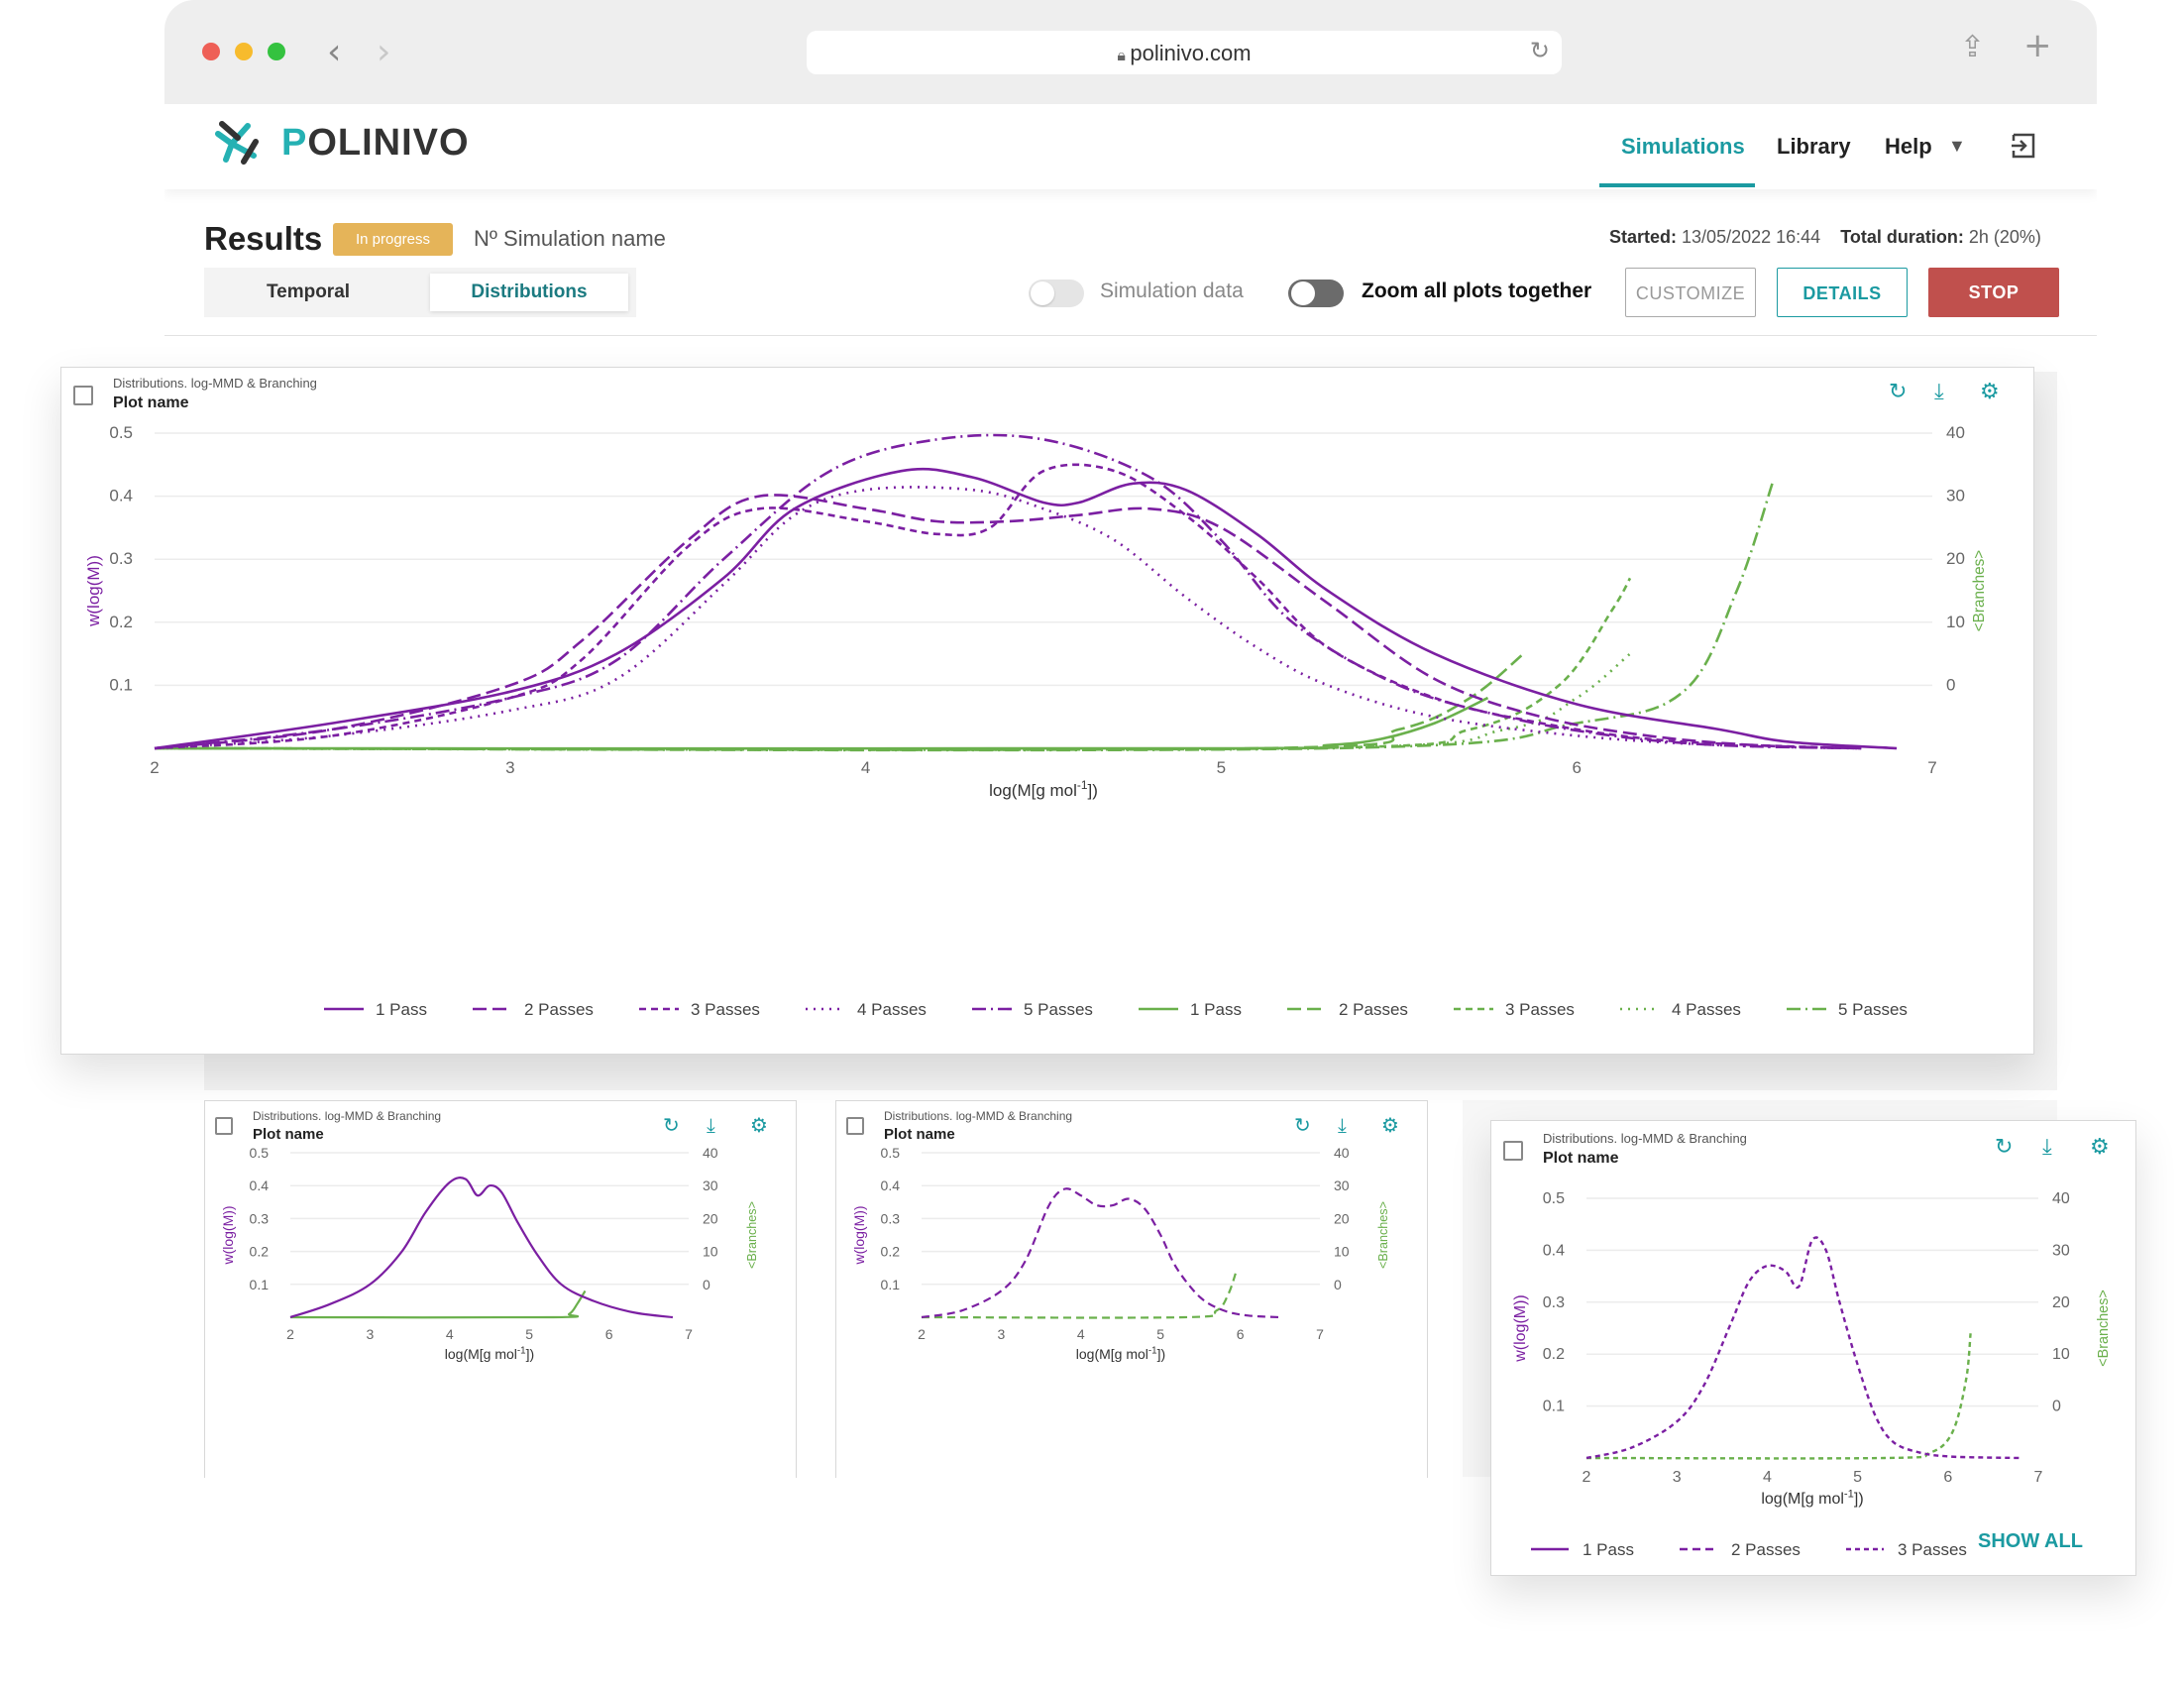 This screenshot has height=1683, width=2184. What do you see at coordinates (1677, 185) in the screenshot?
I see `nav-active-indicator` at bounding box center [1677, 185].